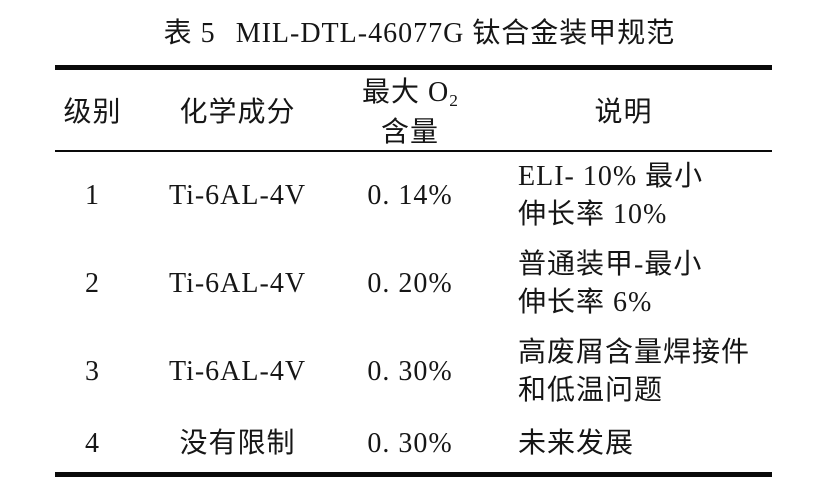  Describe the element at coordinates (410, 109) in the screenshot. I see `col-header-max-o2: 最大 O2 含量` at that location.